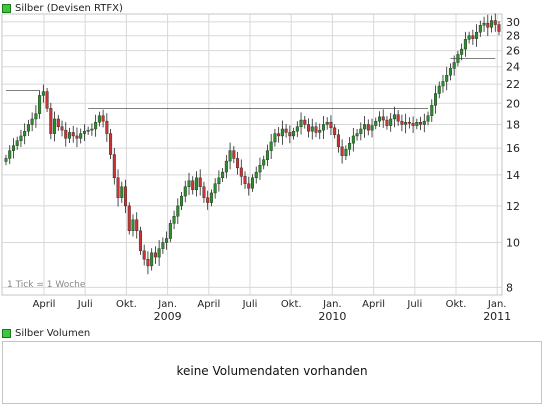 The image size is (545, 410). What do you see at coordinates (62, 8) in the screenshot?
I see `price-legend: Silber (Devisen RTFX)` at bounding box center [62, 8].